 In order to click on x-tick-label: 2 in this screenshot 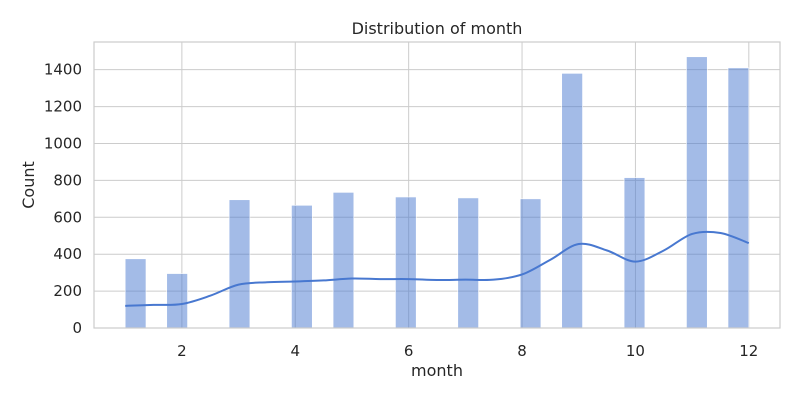, I will do `click(182, 351)`.